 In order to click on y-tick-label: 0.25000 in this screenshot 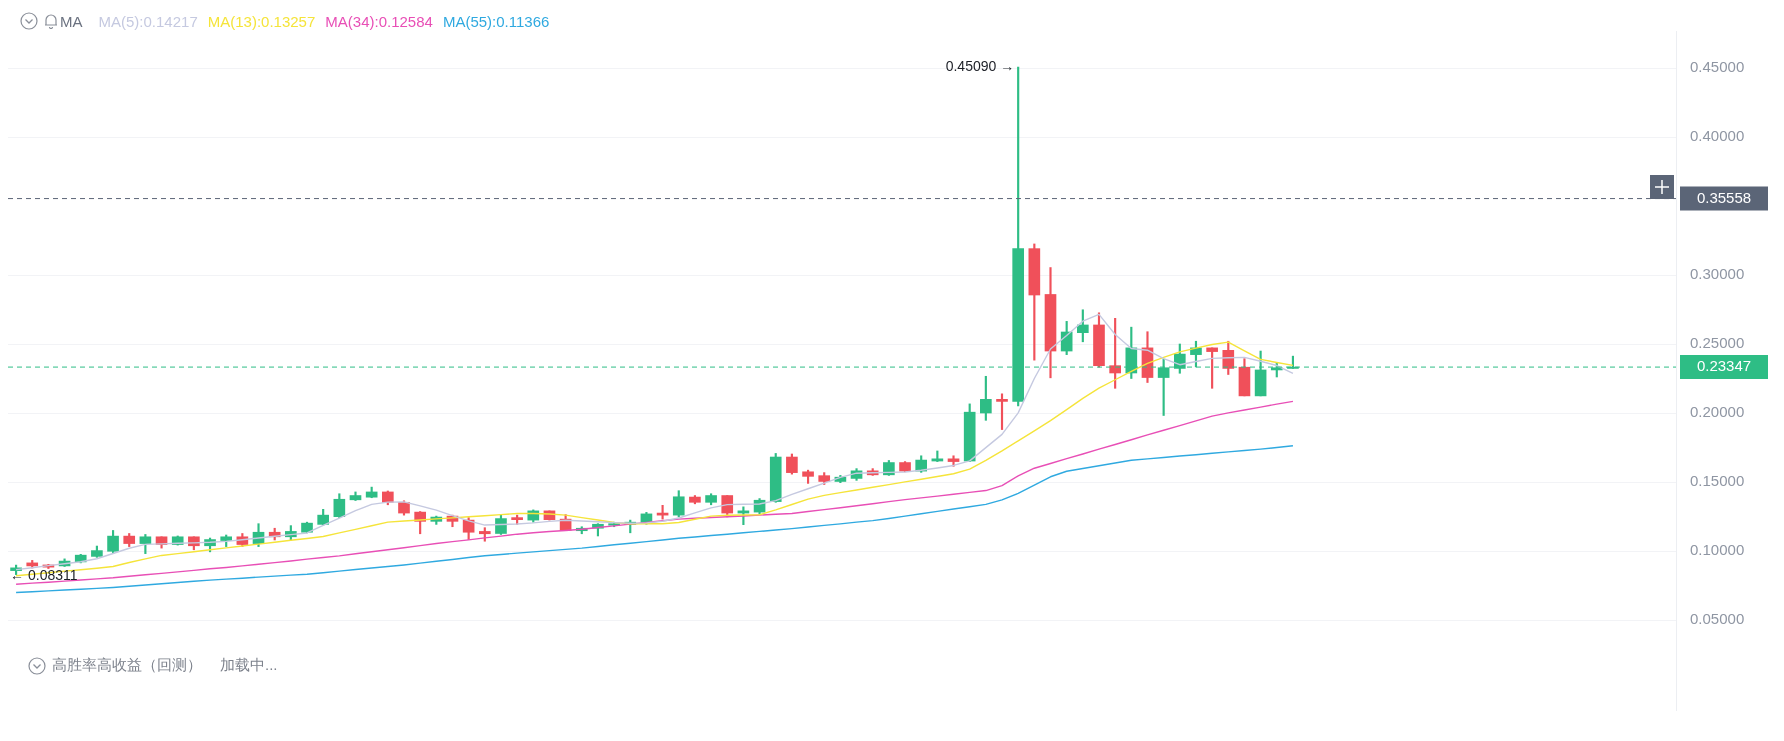, I will do `click(1717, 343)`.